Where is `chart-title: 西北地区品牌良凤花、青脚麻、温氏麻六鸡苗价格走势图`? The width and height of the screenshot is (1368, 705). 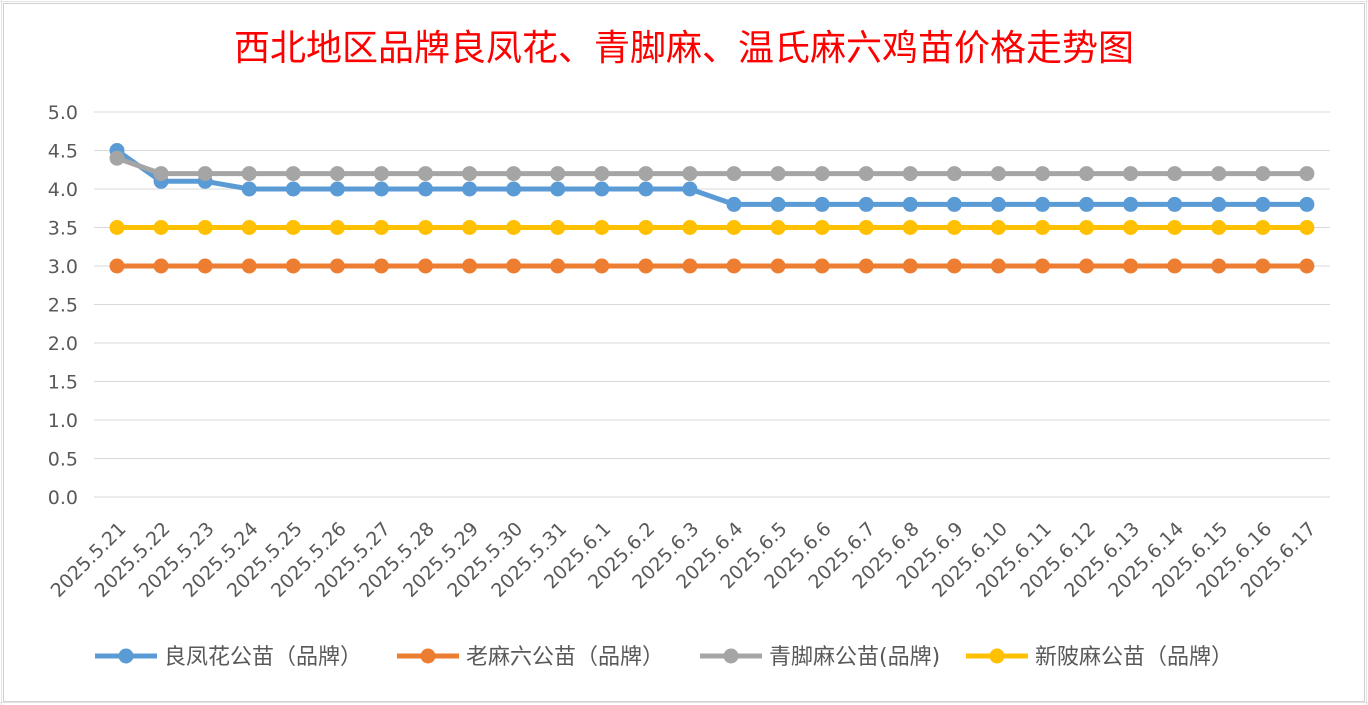
chart-title: 西北地区品牌良凤花、青脚麻、温氏麻六鸡苗价格走势图 is located at coordinates (684, 48).